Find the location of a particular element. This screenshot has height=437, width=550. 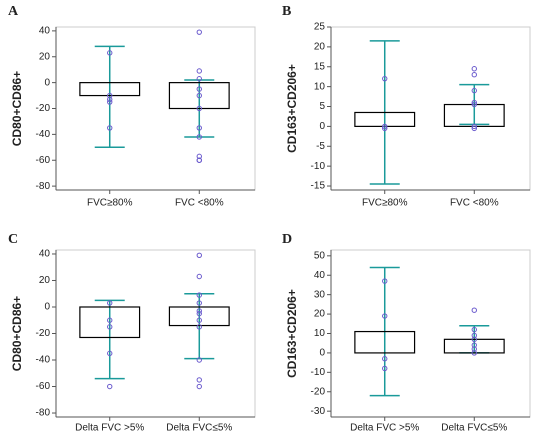

y-tick-label: 25 is located at coordinates (320, 27).